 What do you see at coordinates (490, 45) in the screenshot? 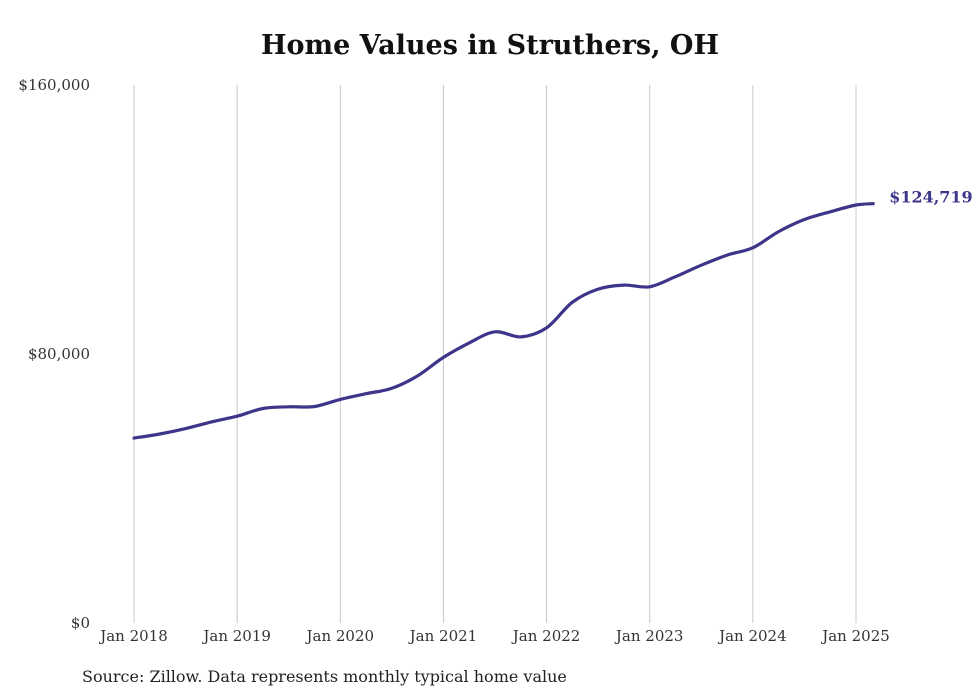
I see `chart-title: Home Values in Struthers, OH` at bounding box center [490, 45].